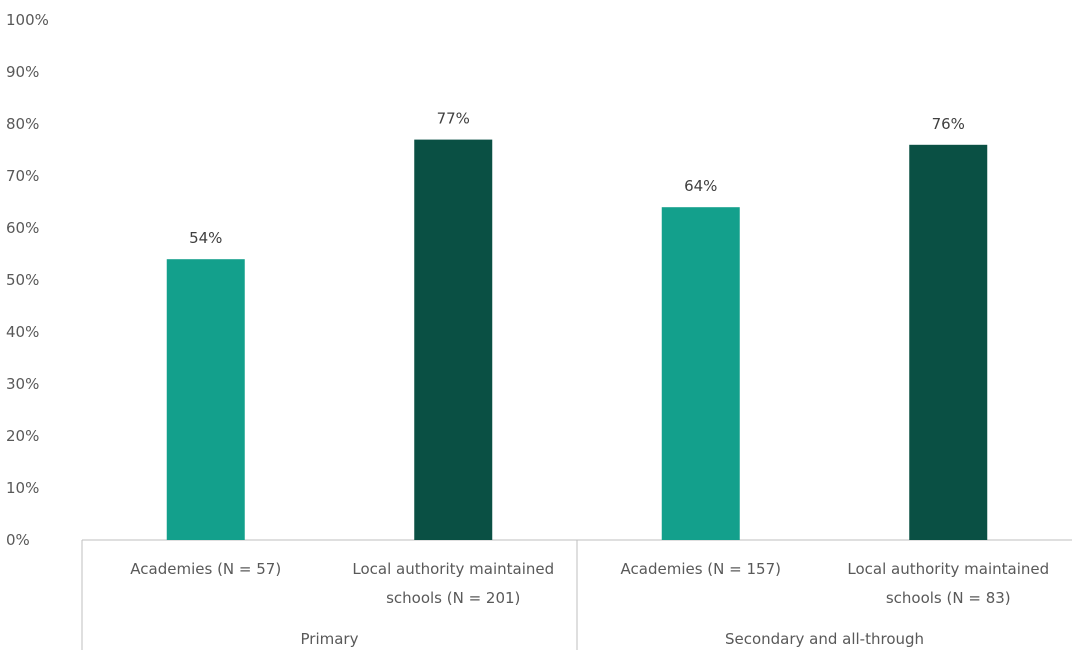 This screenshot has width=1072, height=650. Describe the element at coordinates (22, 488) in the screenshot. I see `y-tick-label: 10%` at that location.